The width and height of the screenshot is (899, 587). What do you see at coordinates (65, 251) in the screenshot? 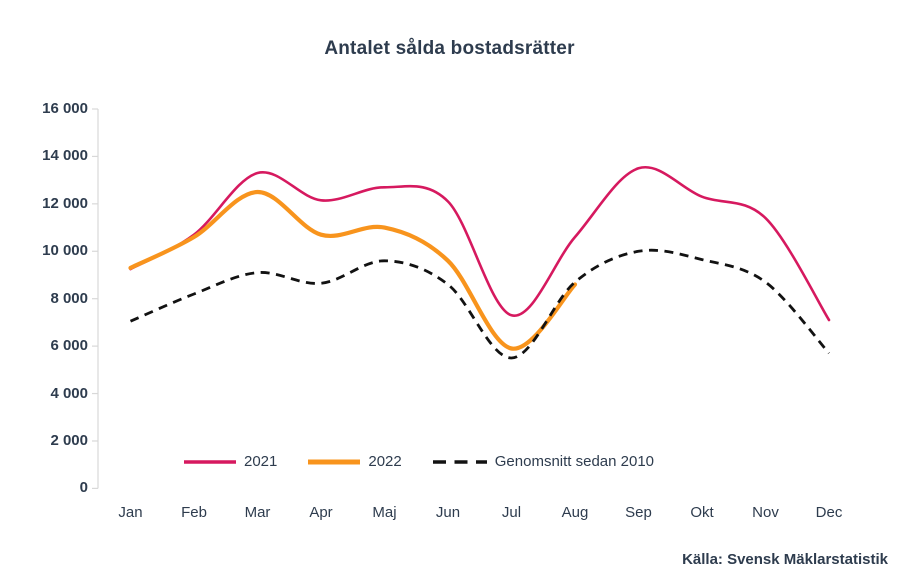
I see `y-axis-label: 10 000` at bounding box center [65, 251].